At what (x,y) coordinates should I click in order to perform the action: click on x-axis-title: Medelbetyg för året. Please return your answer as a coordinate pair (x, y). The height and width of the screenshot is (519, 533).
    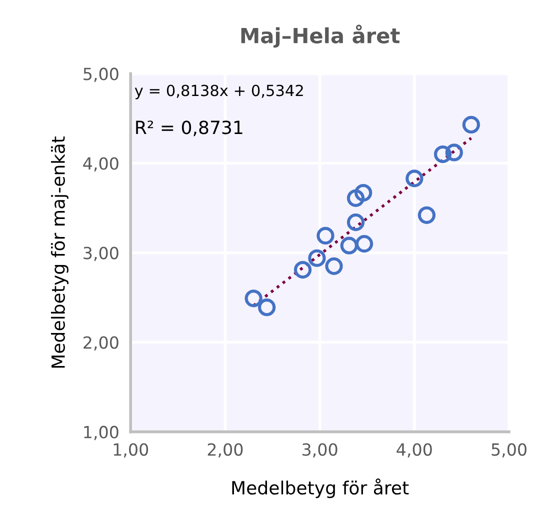
    Looking at the image, I should click on (320, 488).